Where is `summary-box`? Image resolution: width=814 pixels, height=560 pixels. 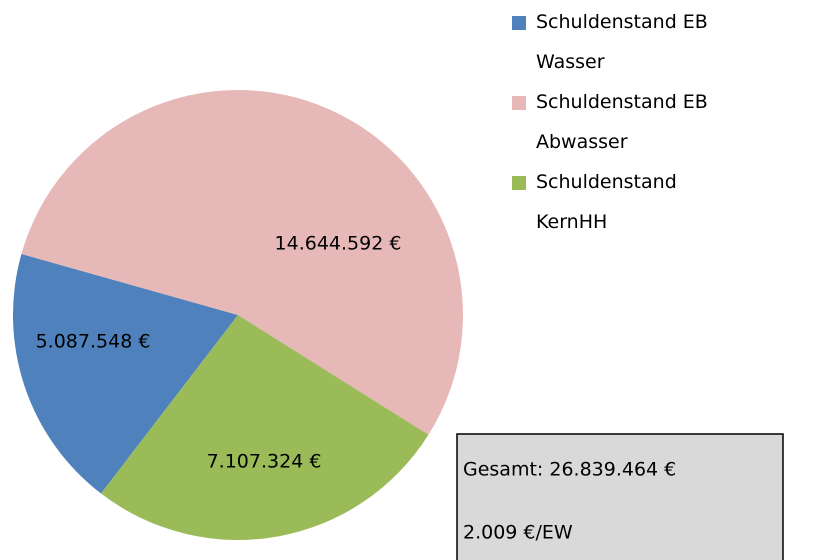 summary-box is located at coordinates (620, 496).